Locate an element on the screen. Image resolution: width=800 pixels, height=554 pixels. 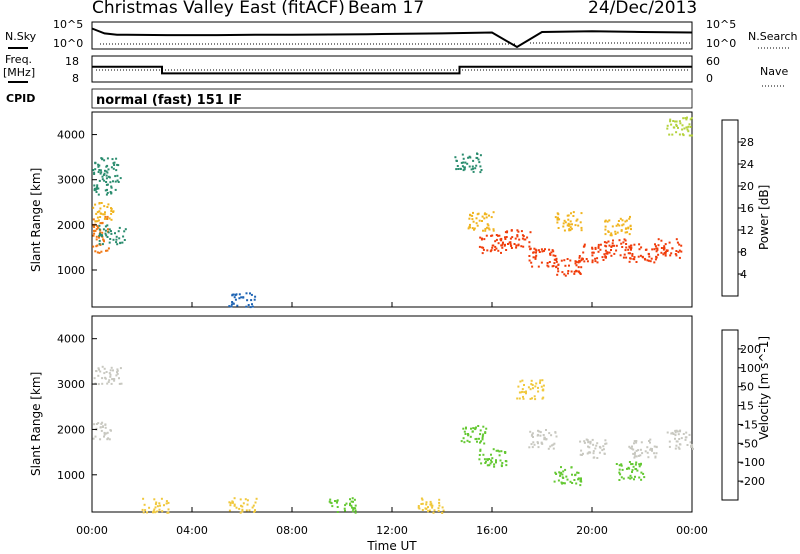
x-tick-label: 12:00 is located at coordinates (392, 530).